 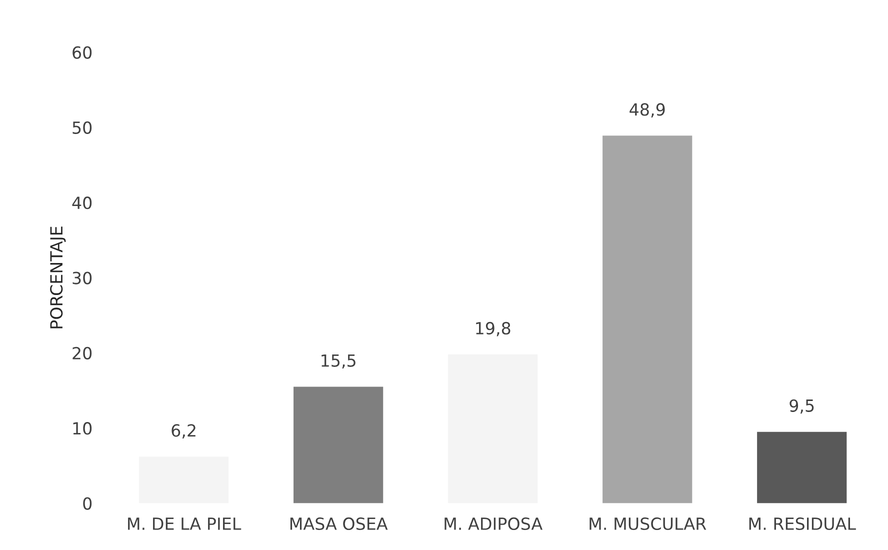 What do you see at coordinates (493, 329) in the screenshot?
I see `data-label: 19,8` at bounding box center [493, 329].